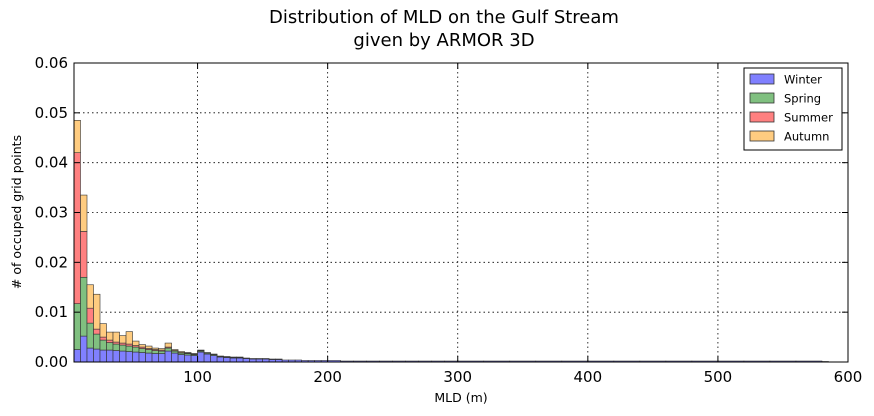 The height and width of the screenshot is (416, 874). What do you see at coordinates (848, 377) in the screenshot?
I see `x-tick-label-5: 600` at bounding box center [848, 377].